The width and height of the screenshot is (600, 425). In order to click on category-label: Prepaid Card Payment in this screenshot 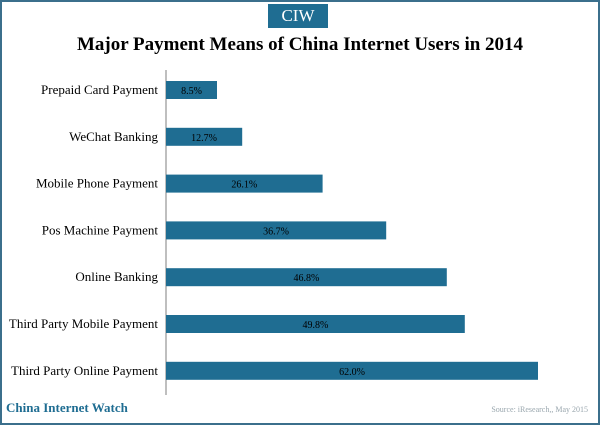, I will do `click(99, 89)`.